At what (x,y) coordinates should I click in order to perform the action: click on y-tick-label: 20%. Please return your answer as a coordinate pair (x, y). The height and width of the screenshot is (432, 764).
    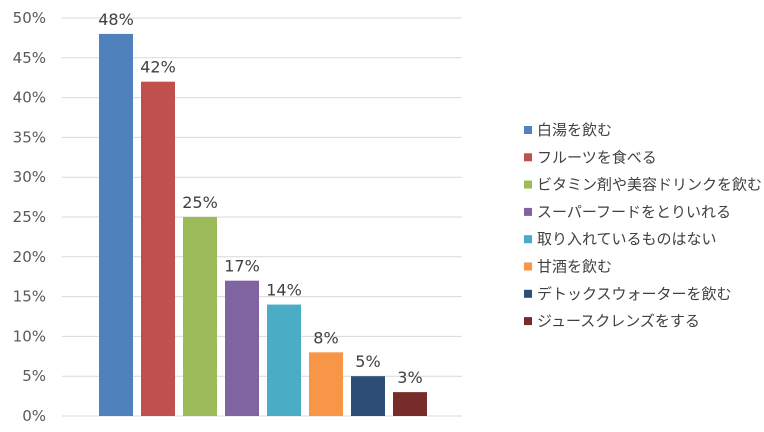
    Looking at the image, I should click on (29, 257).